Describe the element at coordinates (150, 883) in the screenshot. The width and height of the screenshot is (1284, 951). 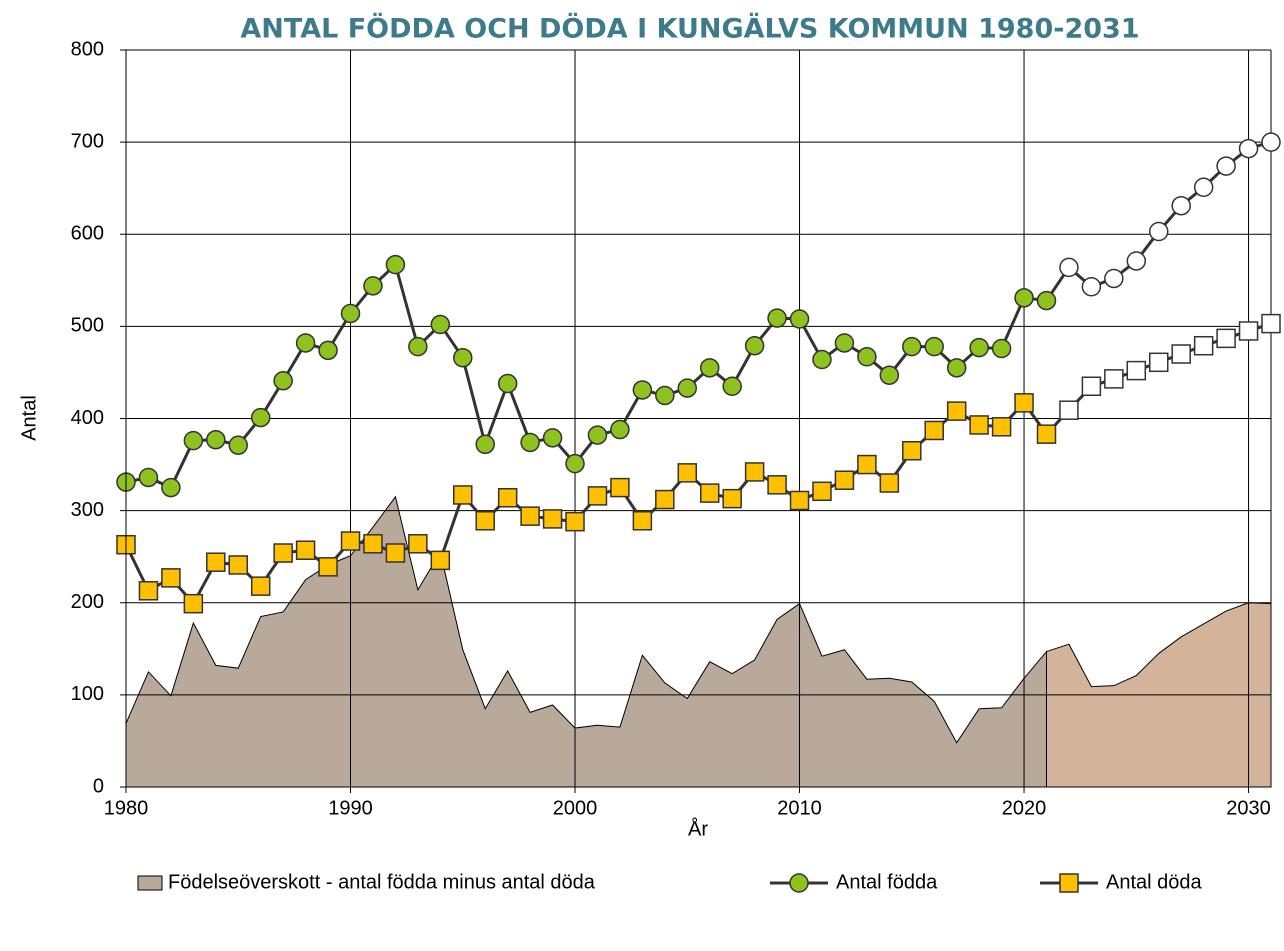
I see `legend-swatch` at that location.